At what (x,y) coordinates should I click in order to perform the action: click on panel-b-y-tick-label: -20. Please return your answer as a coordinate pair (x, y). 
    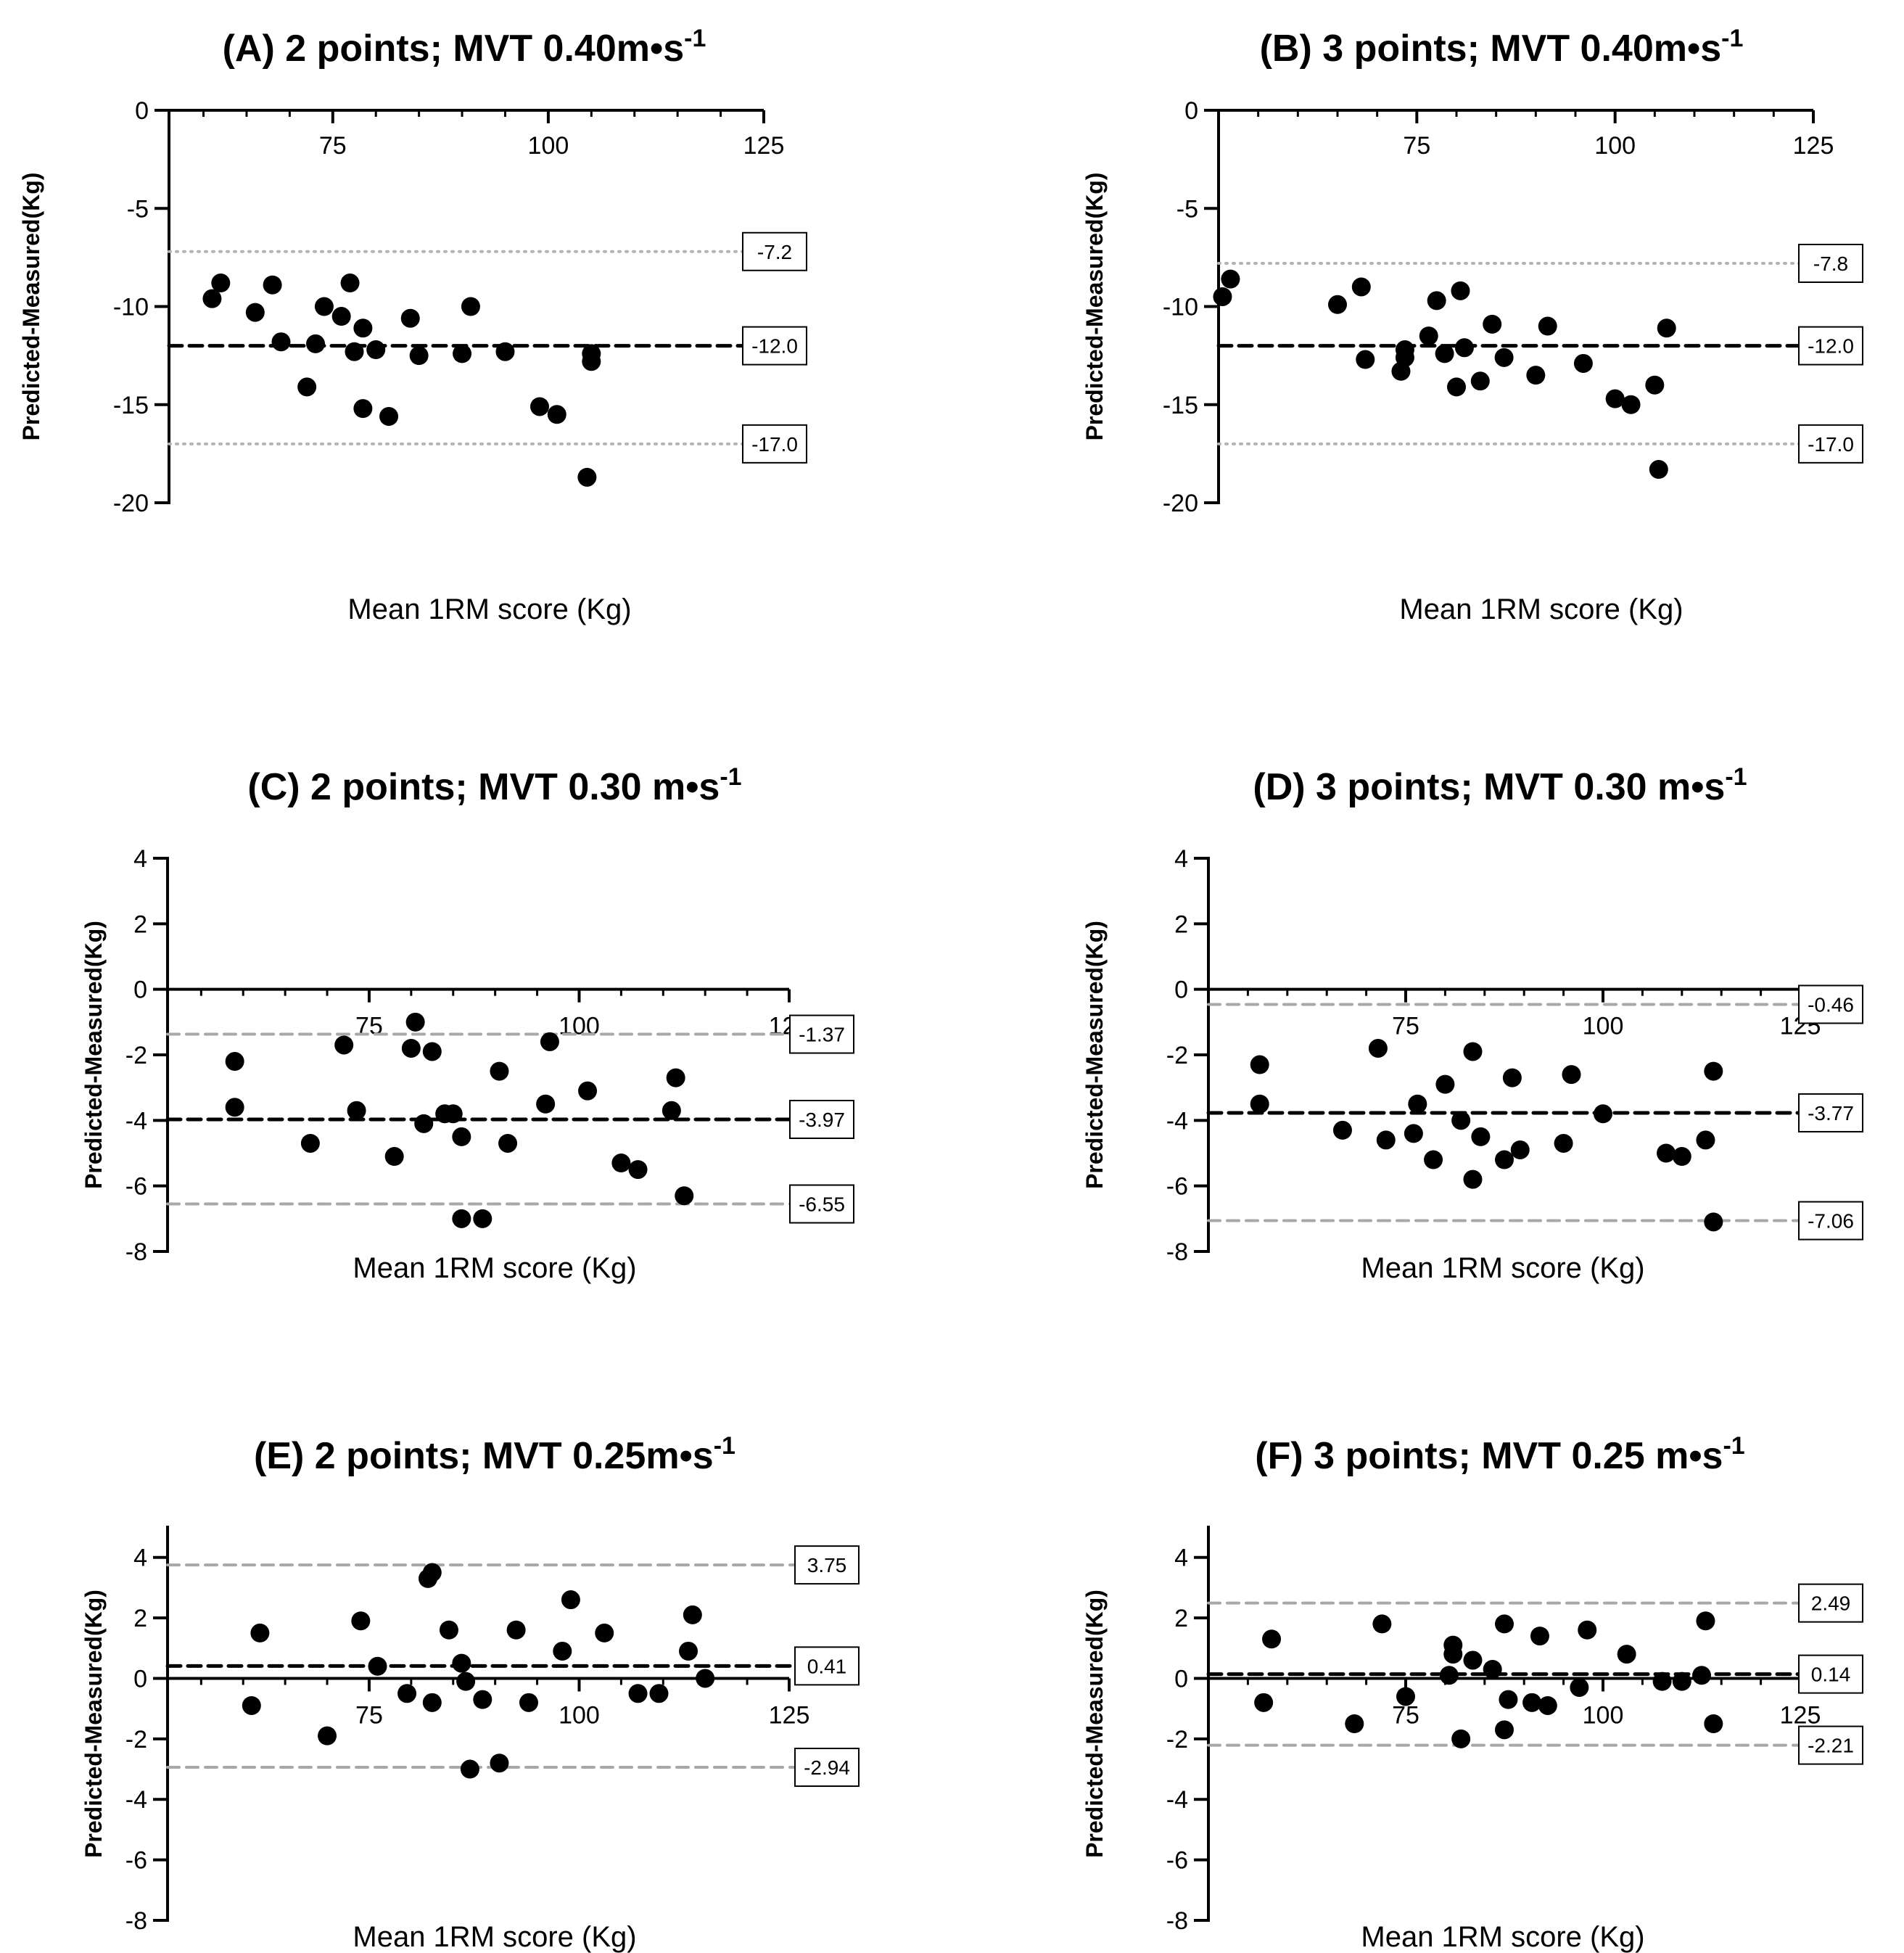
    Looking at the image, I should click on (1180, 503).